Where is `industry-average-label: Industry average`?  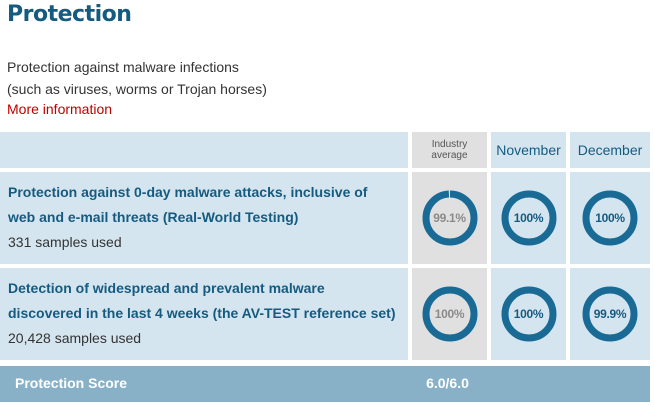 industry-average-label: Industry average is located at coordinates (449, 150).